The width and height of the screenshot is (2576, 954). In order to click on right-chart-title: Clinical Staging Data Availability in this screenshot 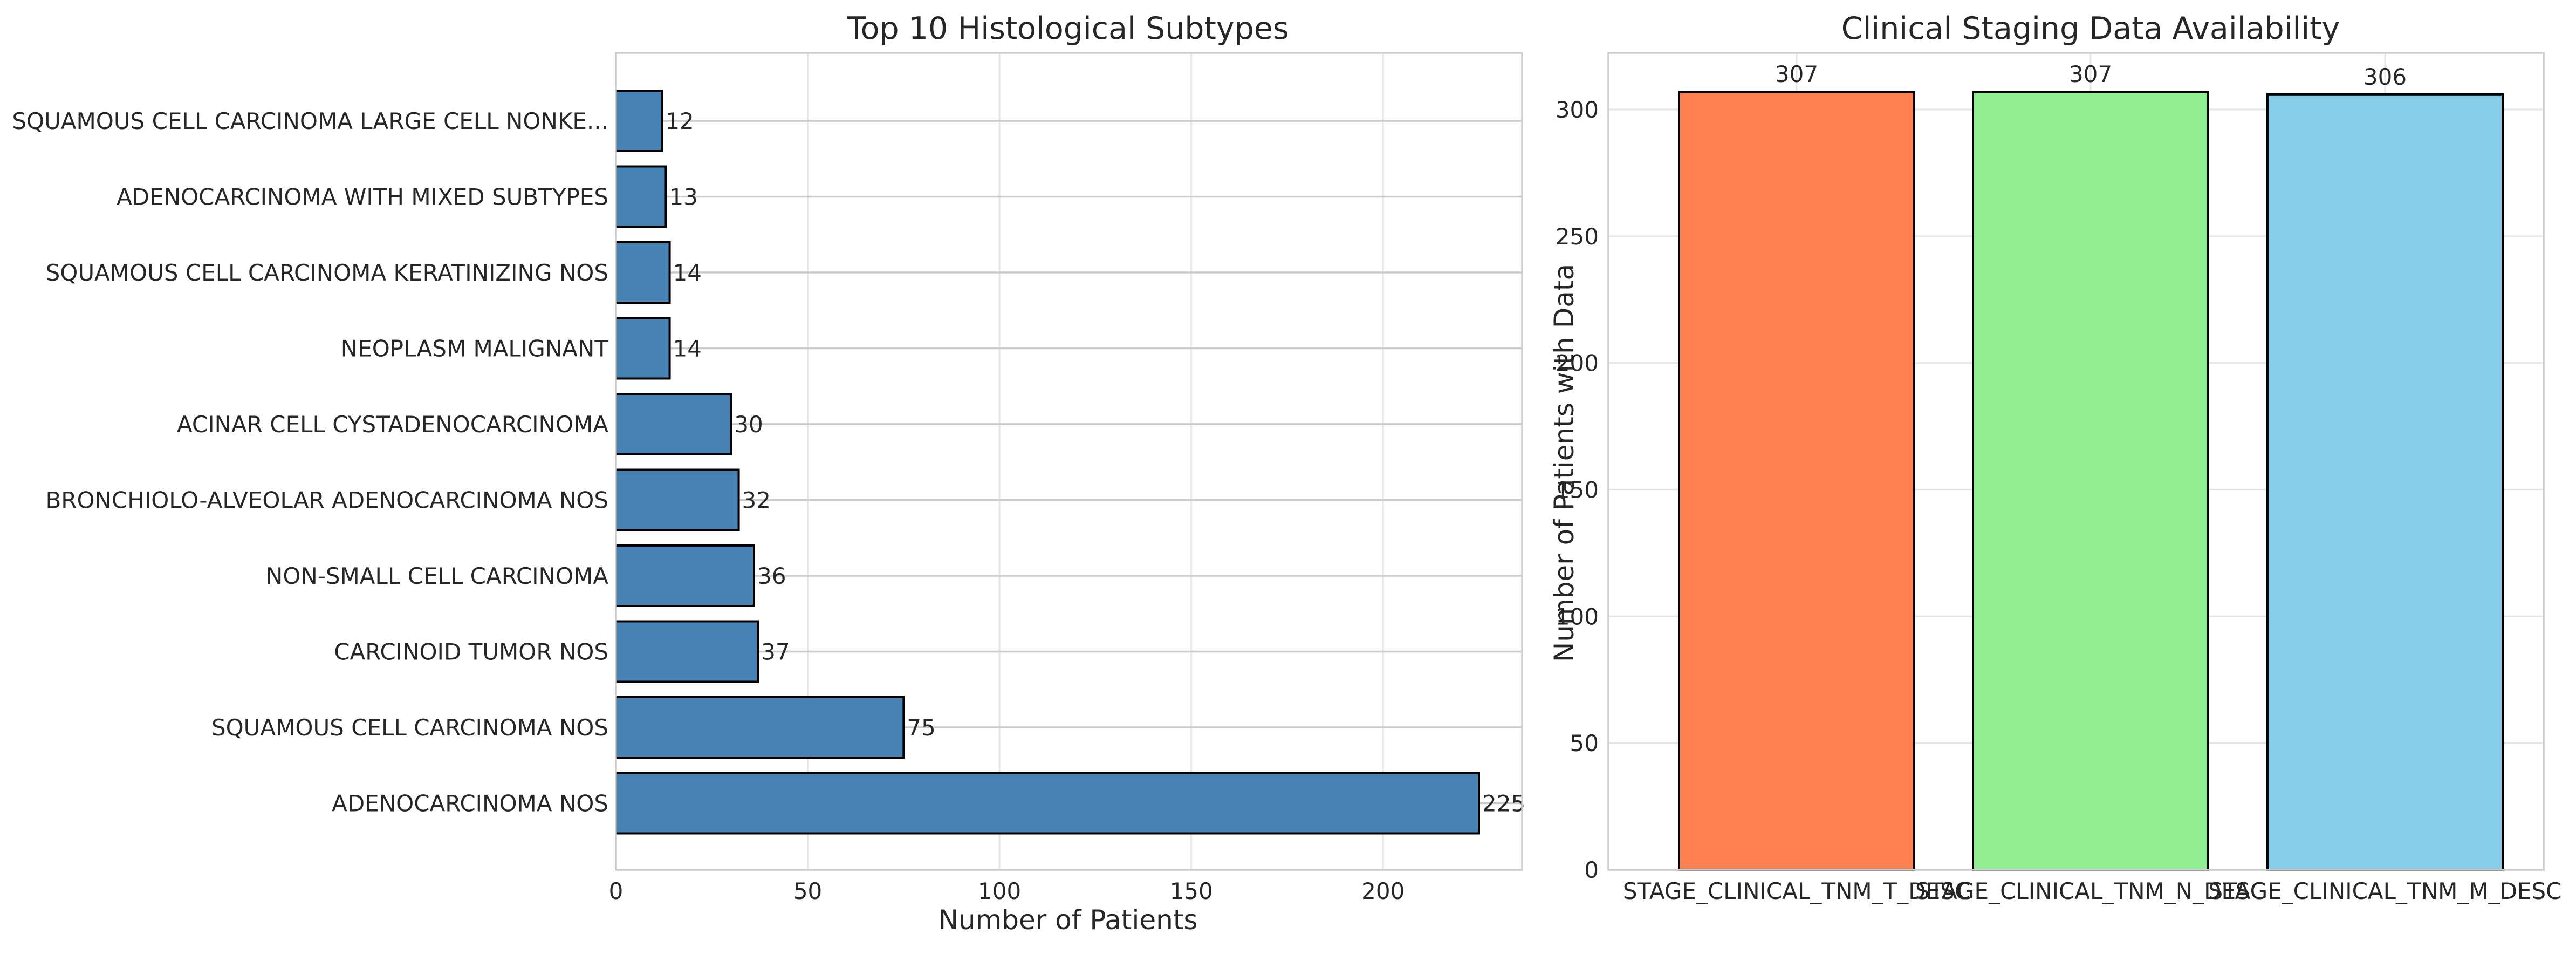, I will do `click(2090, 29)`.